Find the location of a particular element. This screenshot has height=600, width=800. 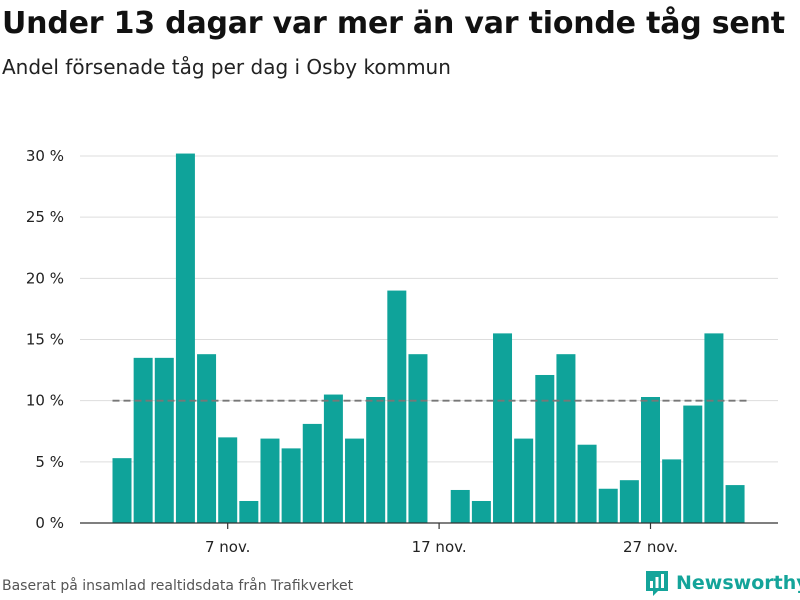

x-tick-label: 27 nov. is located at coordinates (650, 547).